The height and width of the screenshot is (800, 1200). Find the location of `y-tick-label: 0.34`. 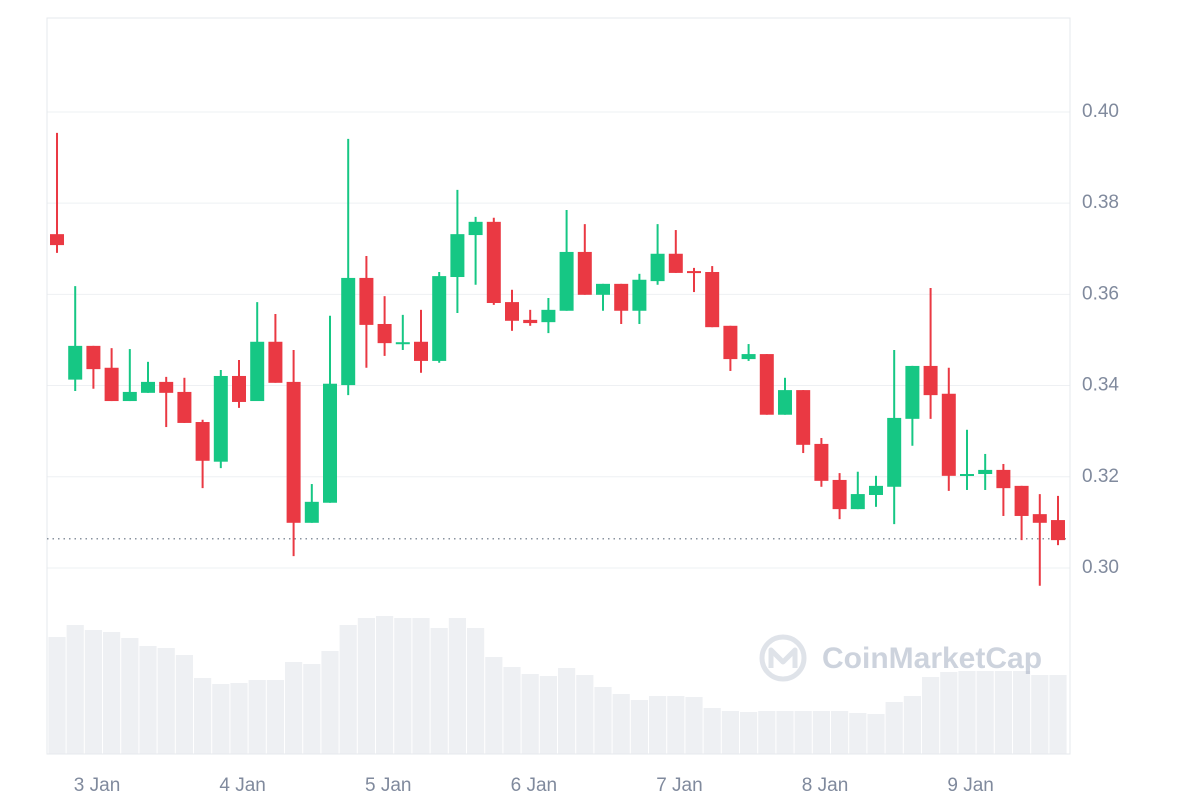

y-tick-label: 0.34 is located at coordinates (1100, 385).